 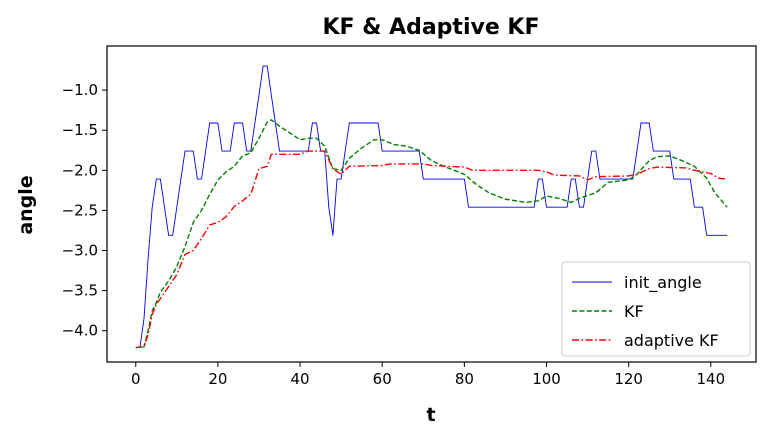 I want to click on y-tick-label: −2.0, so click(x=80, y=170).